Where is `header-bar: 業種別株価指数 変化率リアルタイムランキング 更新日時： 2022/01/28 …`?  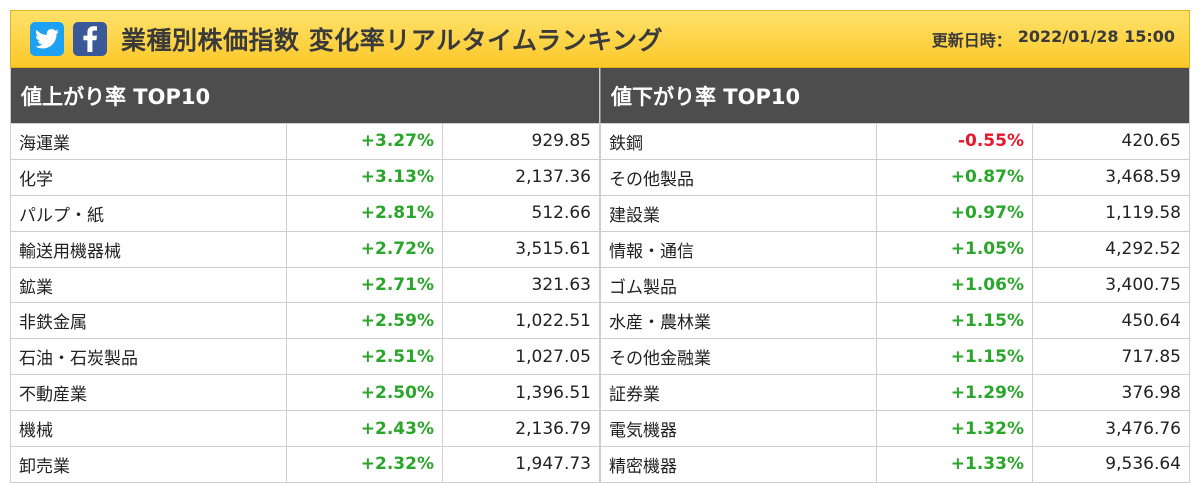 header-bar: 業種別株価指数 変化率リアルタイムランキング 更新日時： 2022/01/28 … is located at coordinates (600, 39).